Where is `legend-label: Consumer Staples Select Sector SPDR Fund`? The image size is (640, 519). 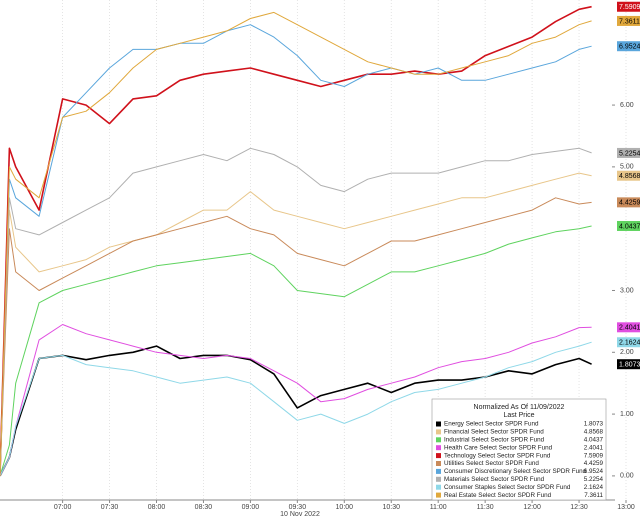
legend-label: Consumer Staples Select Sector SPDR Fund is located at coordinates (507, 487).